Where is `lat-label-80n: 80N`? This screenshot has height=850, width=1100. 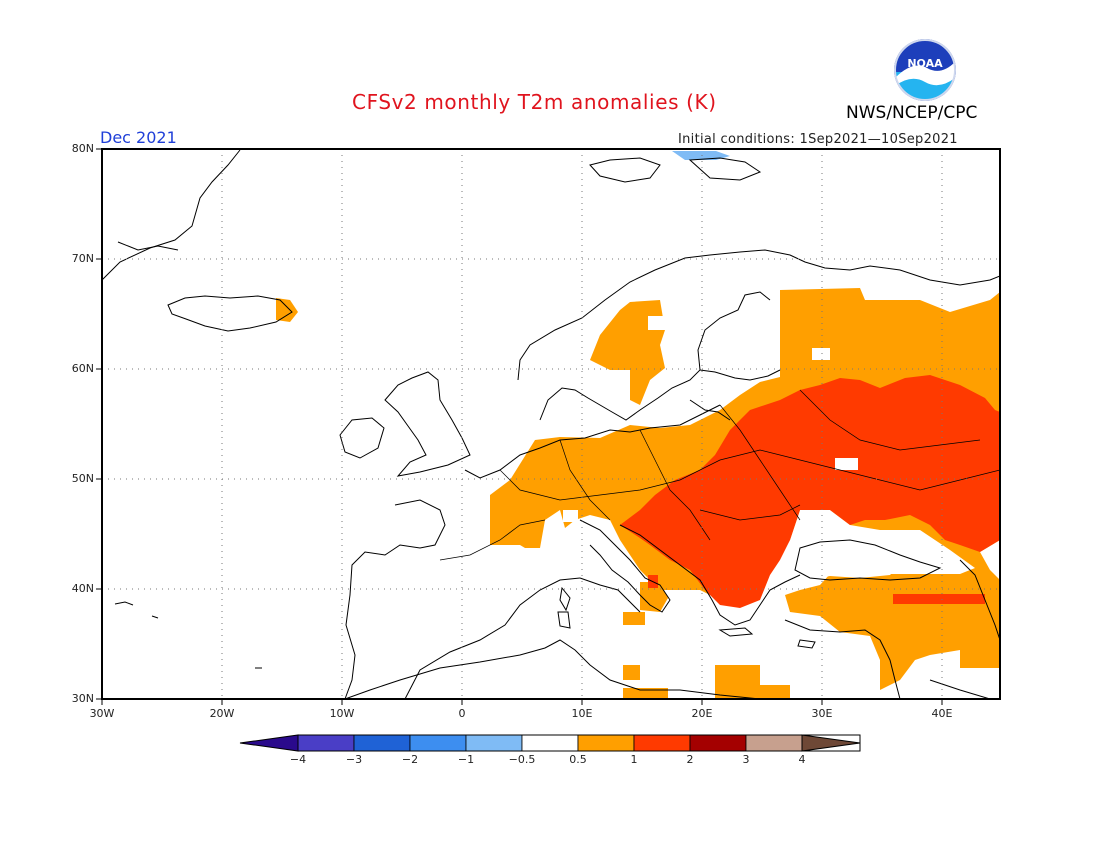
lat-label-80n: 80N is located at coordinates (82, 148).